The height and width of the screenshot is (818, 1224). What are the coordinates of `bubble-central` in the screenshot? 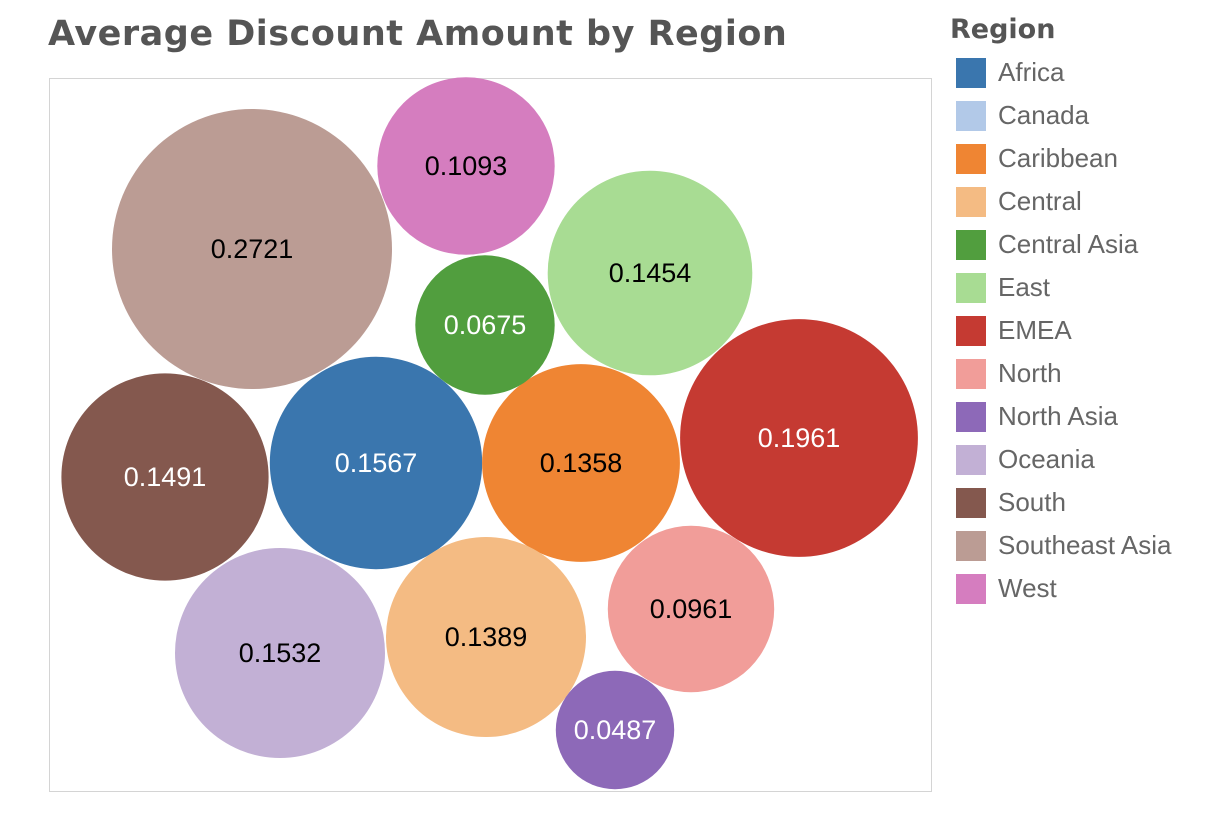 It's located at (486, 637).